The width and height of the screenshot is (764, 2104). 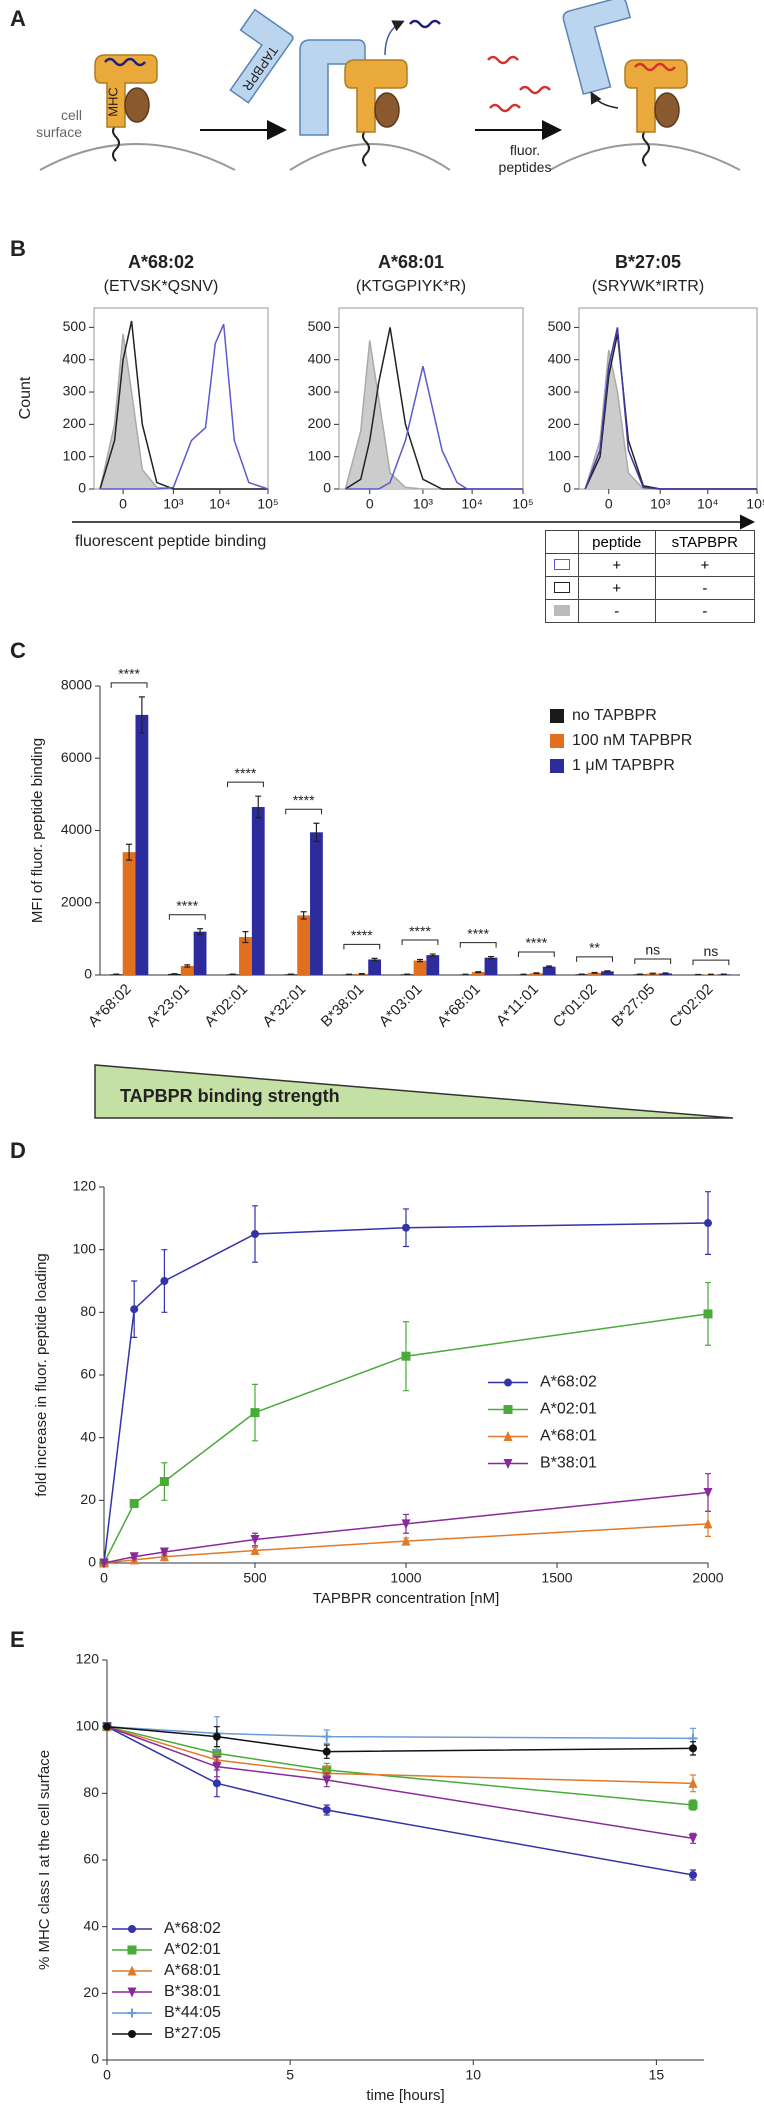 I want to click on panel-label: E, so click(x=17, y=1639).